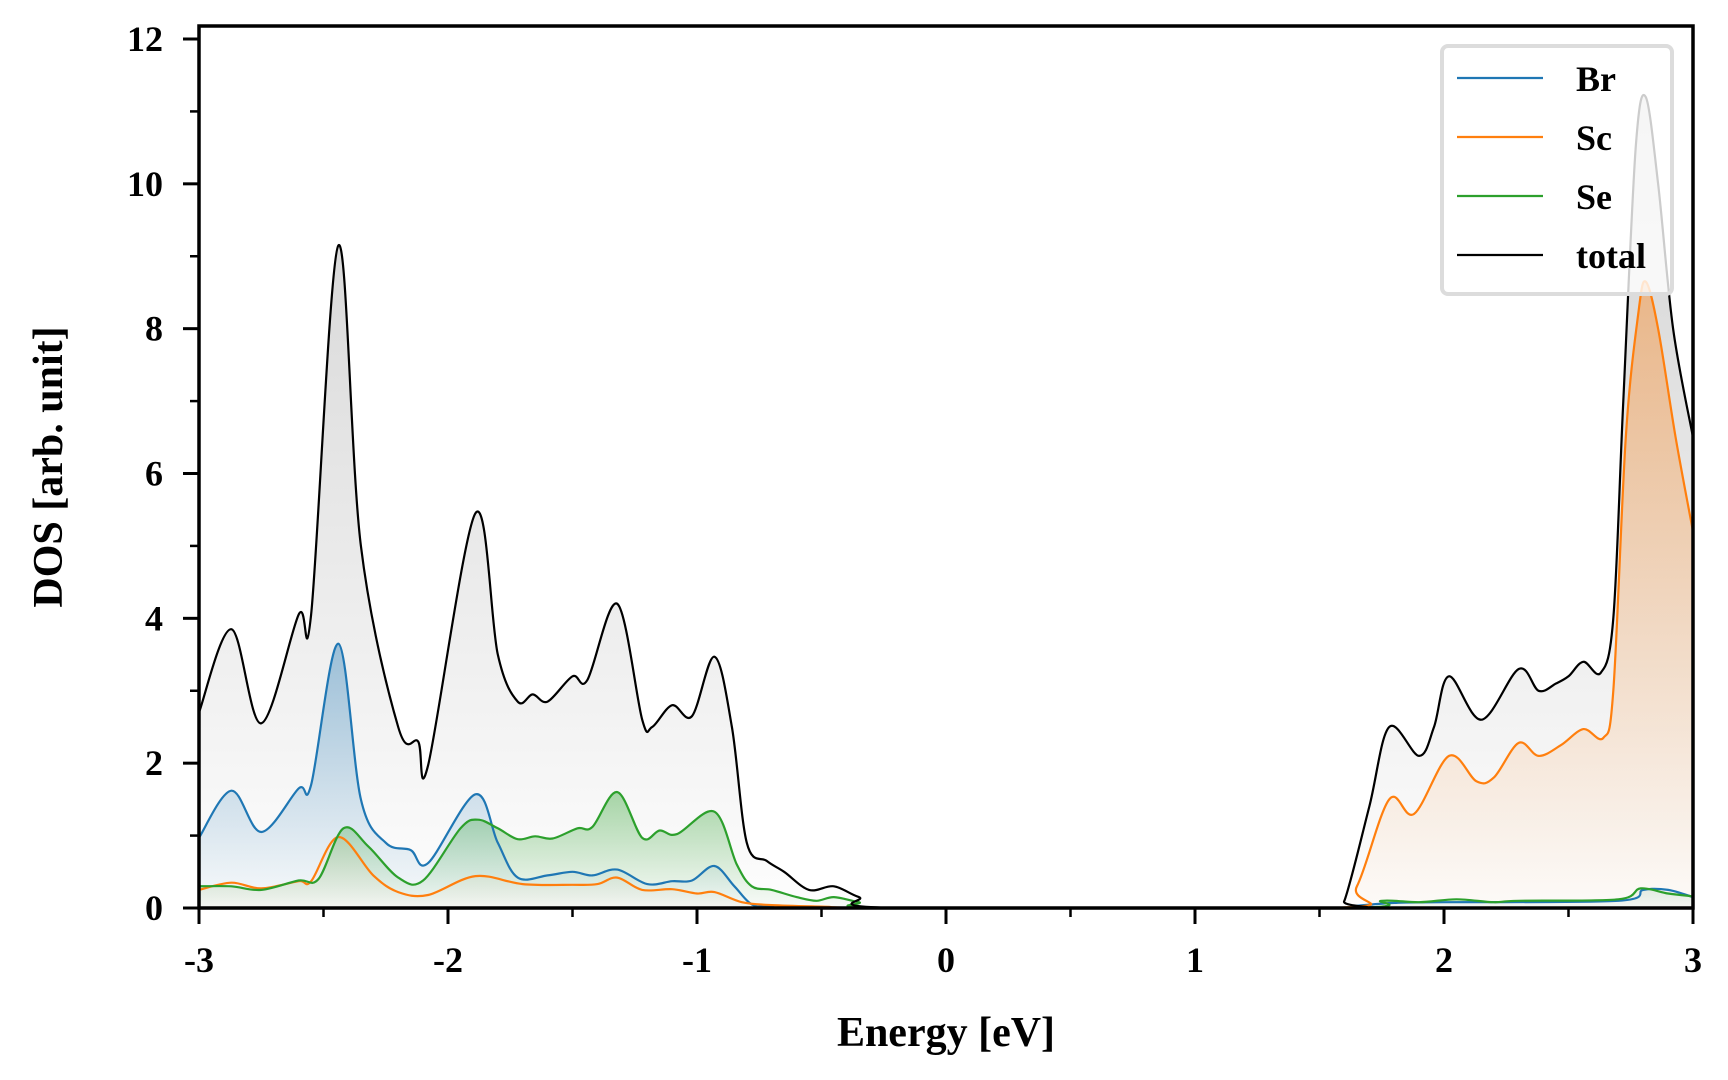 This screenshot has height=1080, width=1728. I want to click on legend-label-br: Br, so click(1596, 79).